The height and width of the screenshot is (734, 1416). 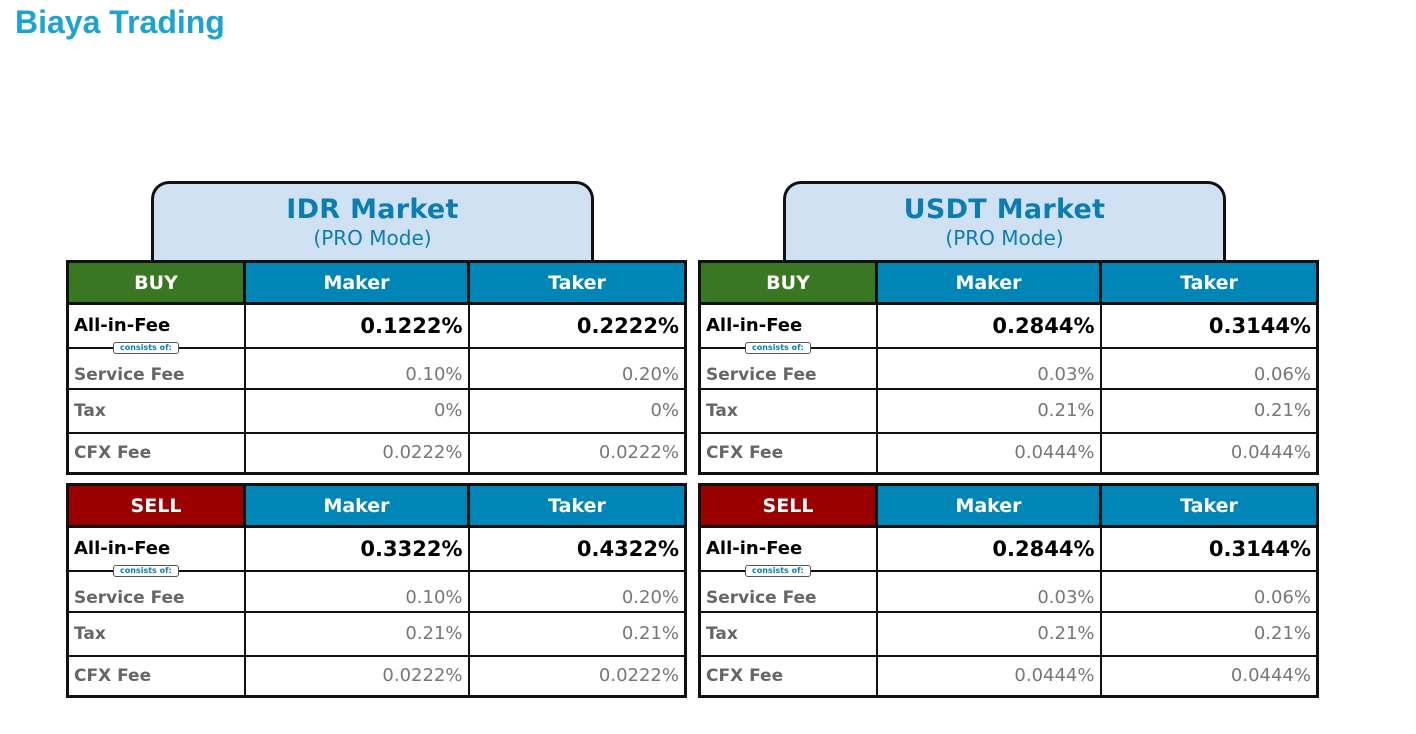 I want to click on table-row-all_in: All-in-Fee consists of: 0.1222% 0.2222%, so click(x=376, y=328).